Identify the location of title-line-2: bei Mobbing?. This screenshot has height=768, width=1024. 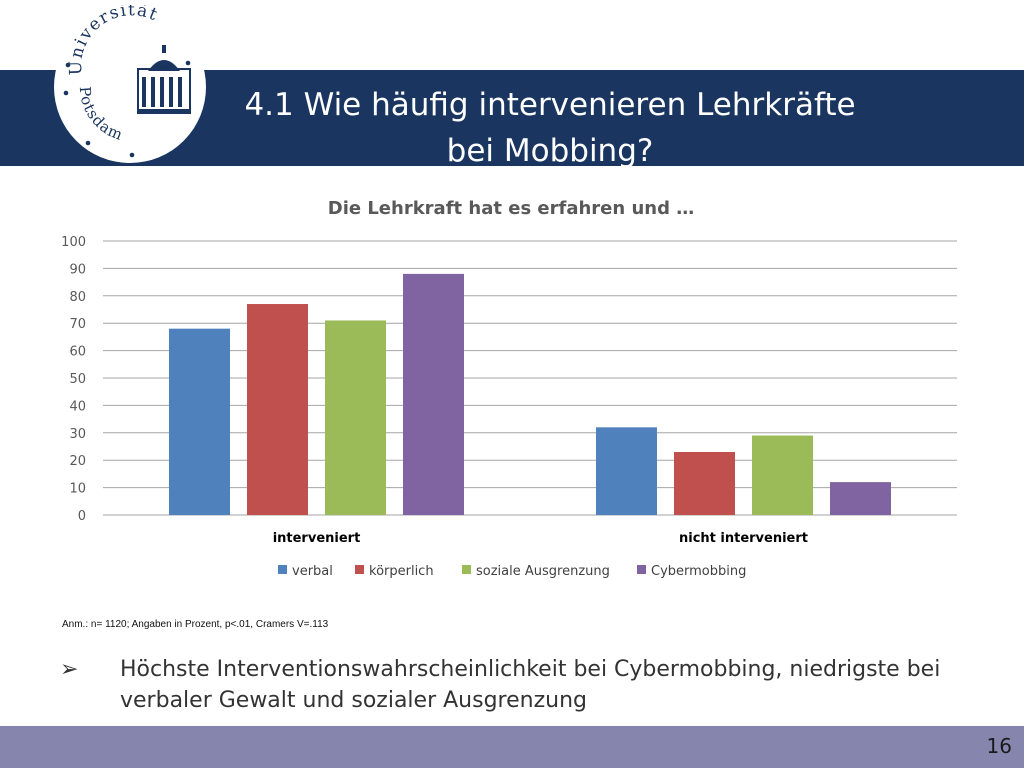
(550, 151).